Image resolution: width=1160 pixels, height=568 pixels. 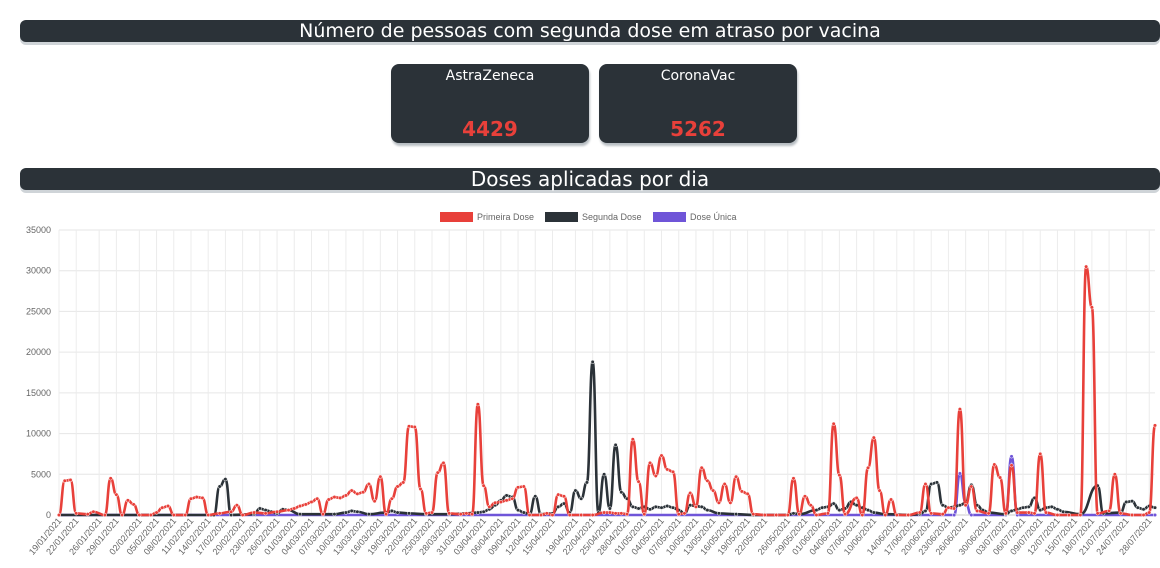 What do you see at coordinates (698, 129) in the screenshot?
I see `coronavac-value: 5262` at bounding box center [698, 129].